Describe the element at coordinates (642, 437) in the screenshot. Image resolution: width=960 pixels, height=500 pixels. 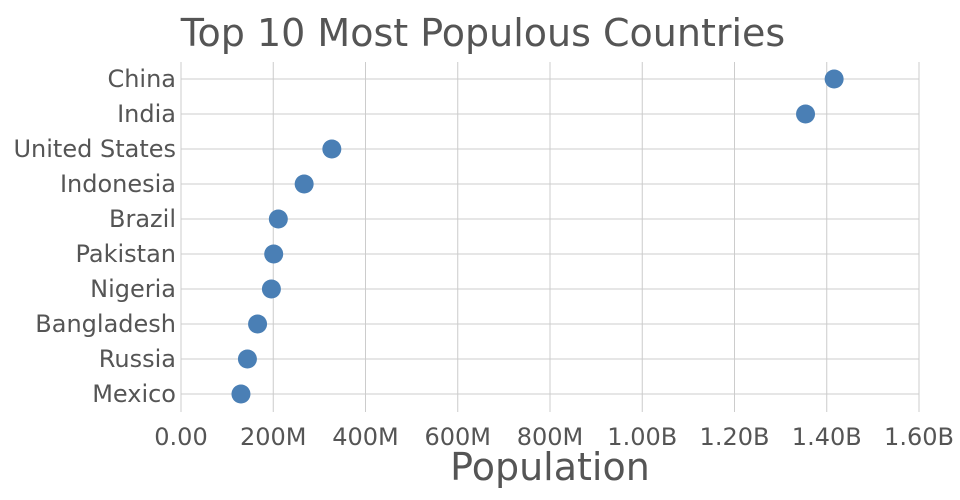
I see `x-tick-label: 1.00B` at that location.